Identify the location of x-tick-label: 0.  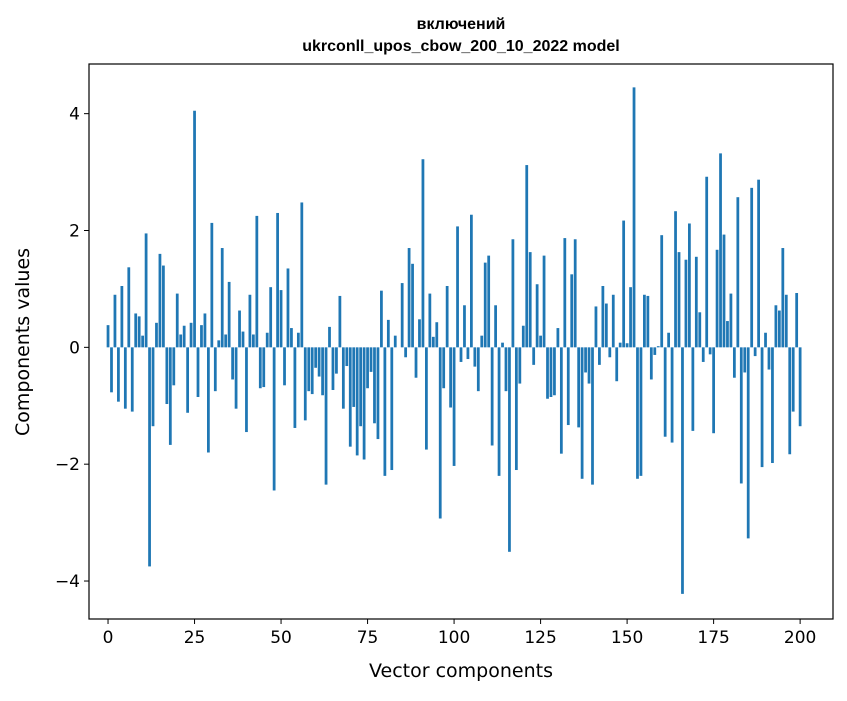
(108, 638).